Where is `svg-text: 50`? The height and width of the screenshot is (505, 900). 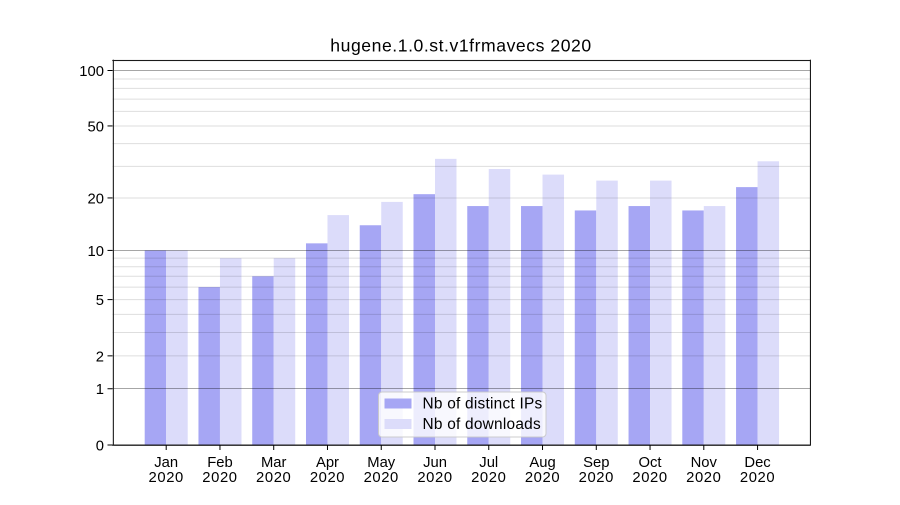
svg-text: 50 is located at coordinates (96, 127).